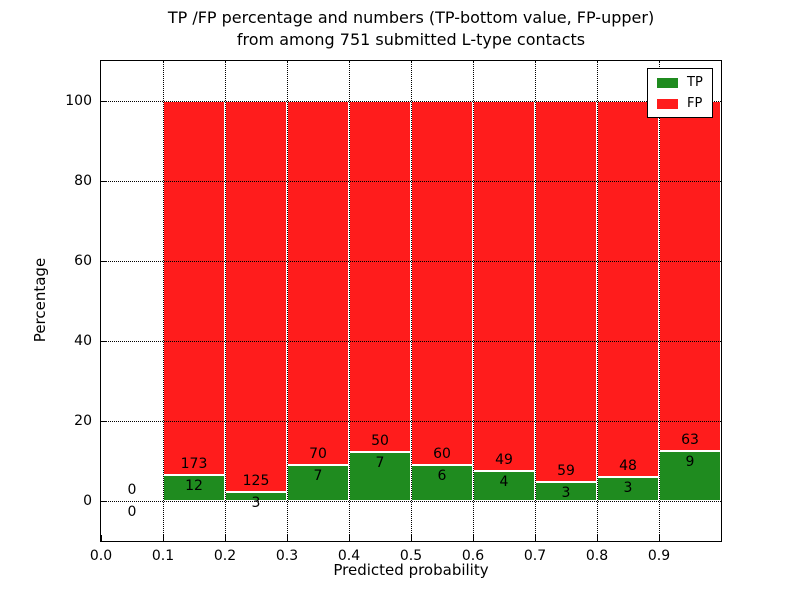 This screenshot has width=800, height=600. What do you see at coordinates (566, 470) in the screenshot?
I see `fp-count-label: 59` at bounding box center [566, 470].